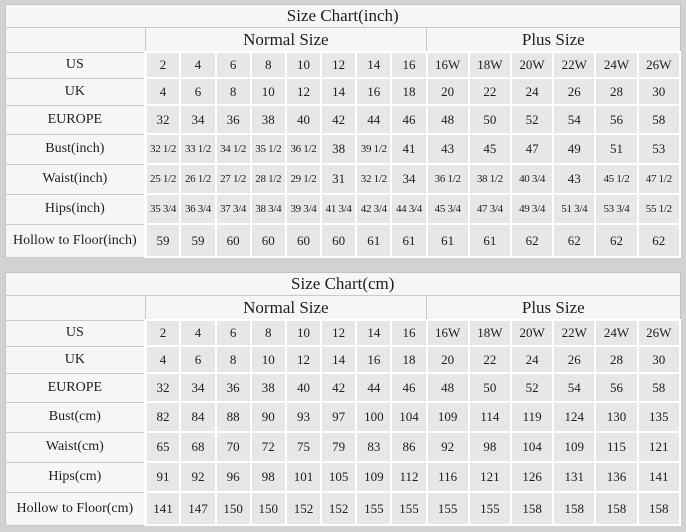 This screenshot has height=532, width=686. I want to click on cell-value: 39 1/2, so click(374, 149).